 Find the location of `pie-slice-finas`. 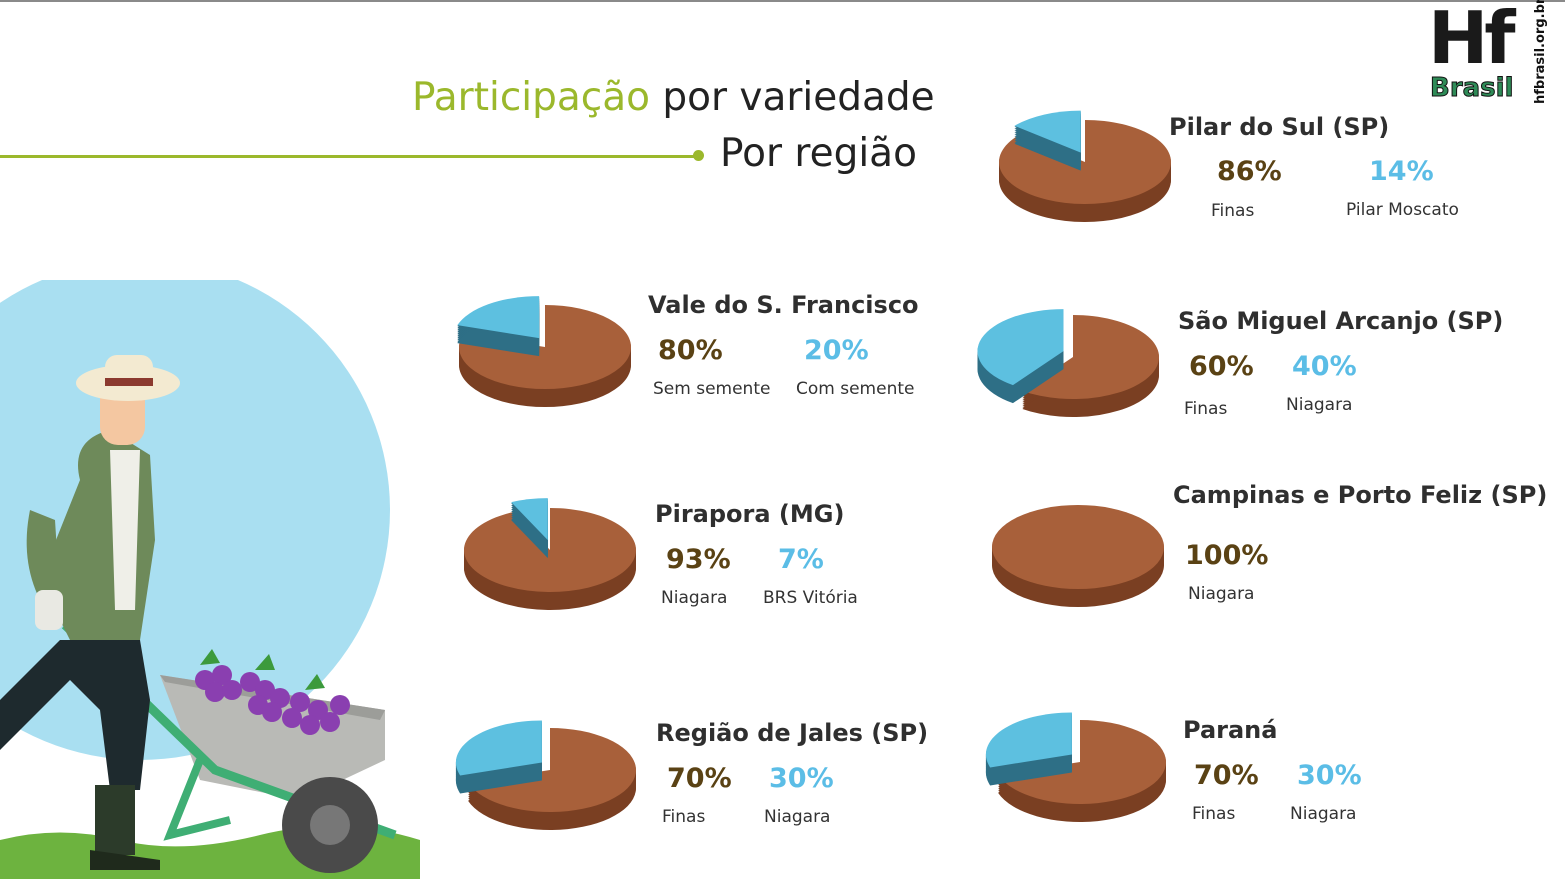

pie-slice-finas is located at coordinates (1085, 171).